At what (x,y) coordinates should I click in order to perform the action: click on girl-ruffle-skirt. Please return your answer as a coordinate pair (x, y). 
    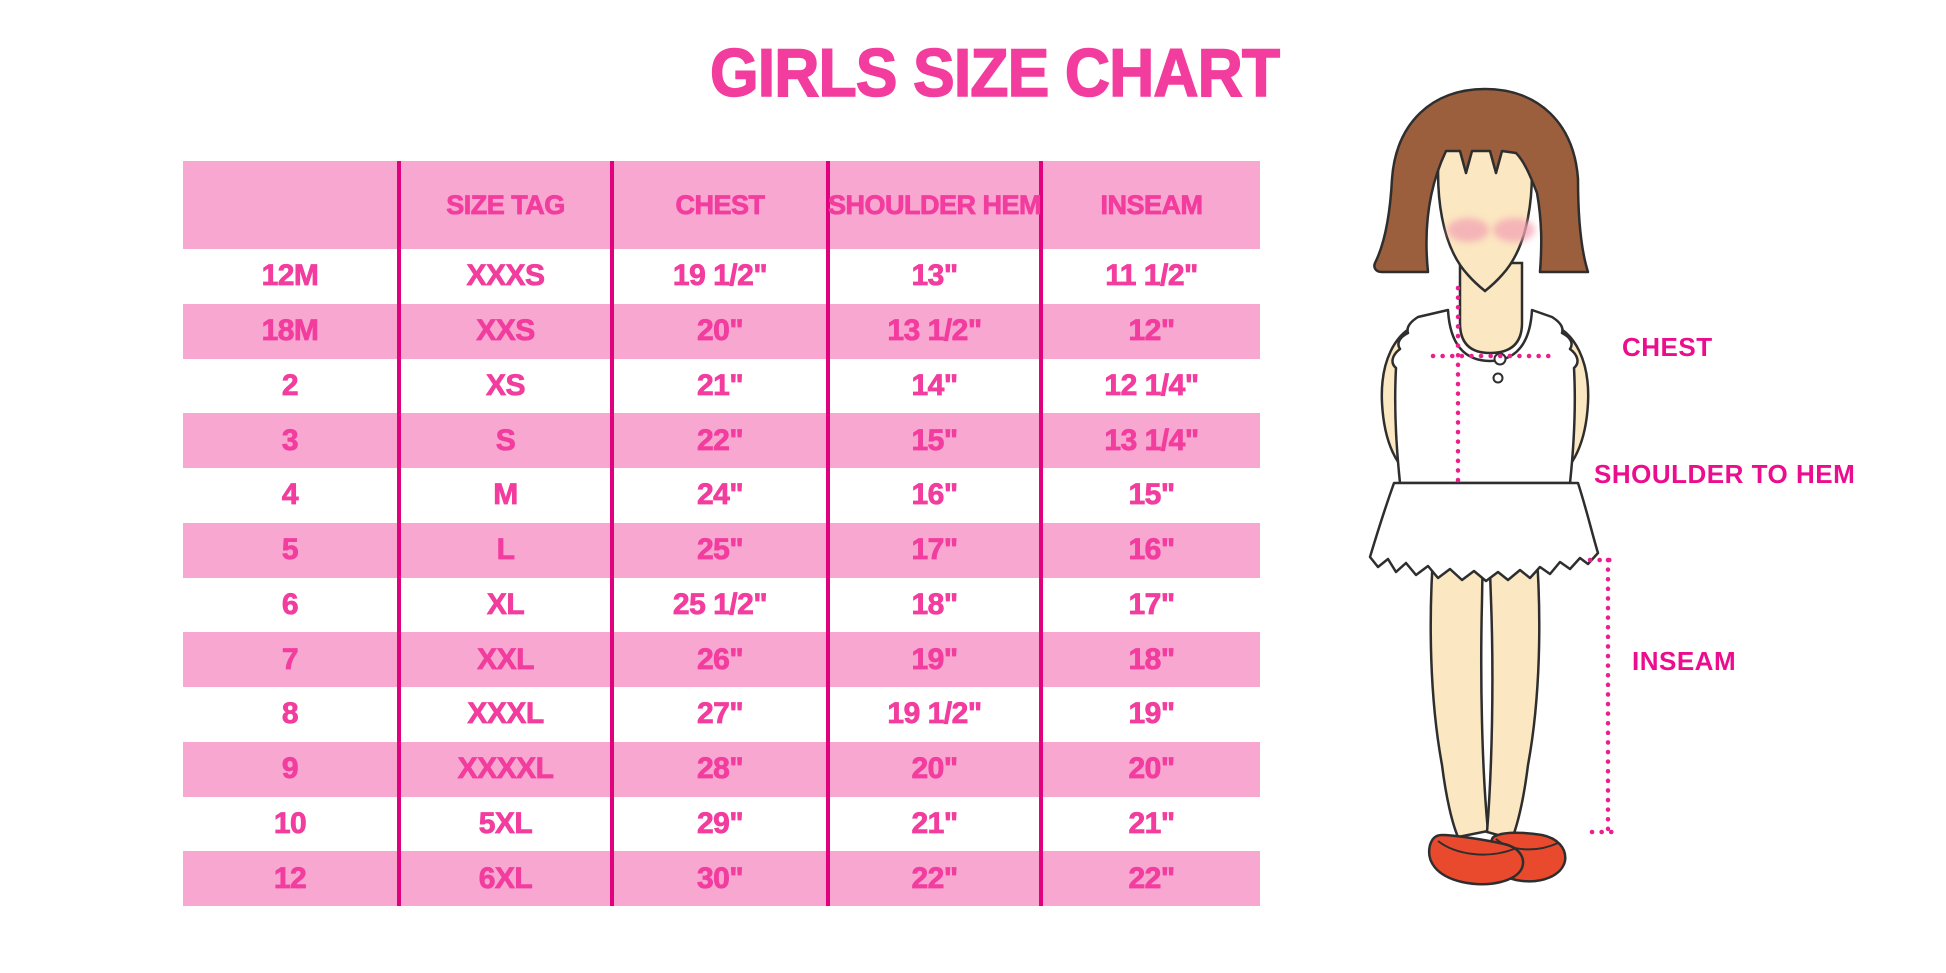
    Looking at the image, I should click on (1484, 532).